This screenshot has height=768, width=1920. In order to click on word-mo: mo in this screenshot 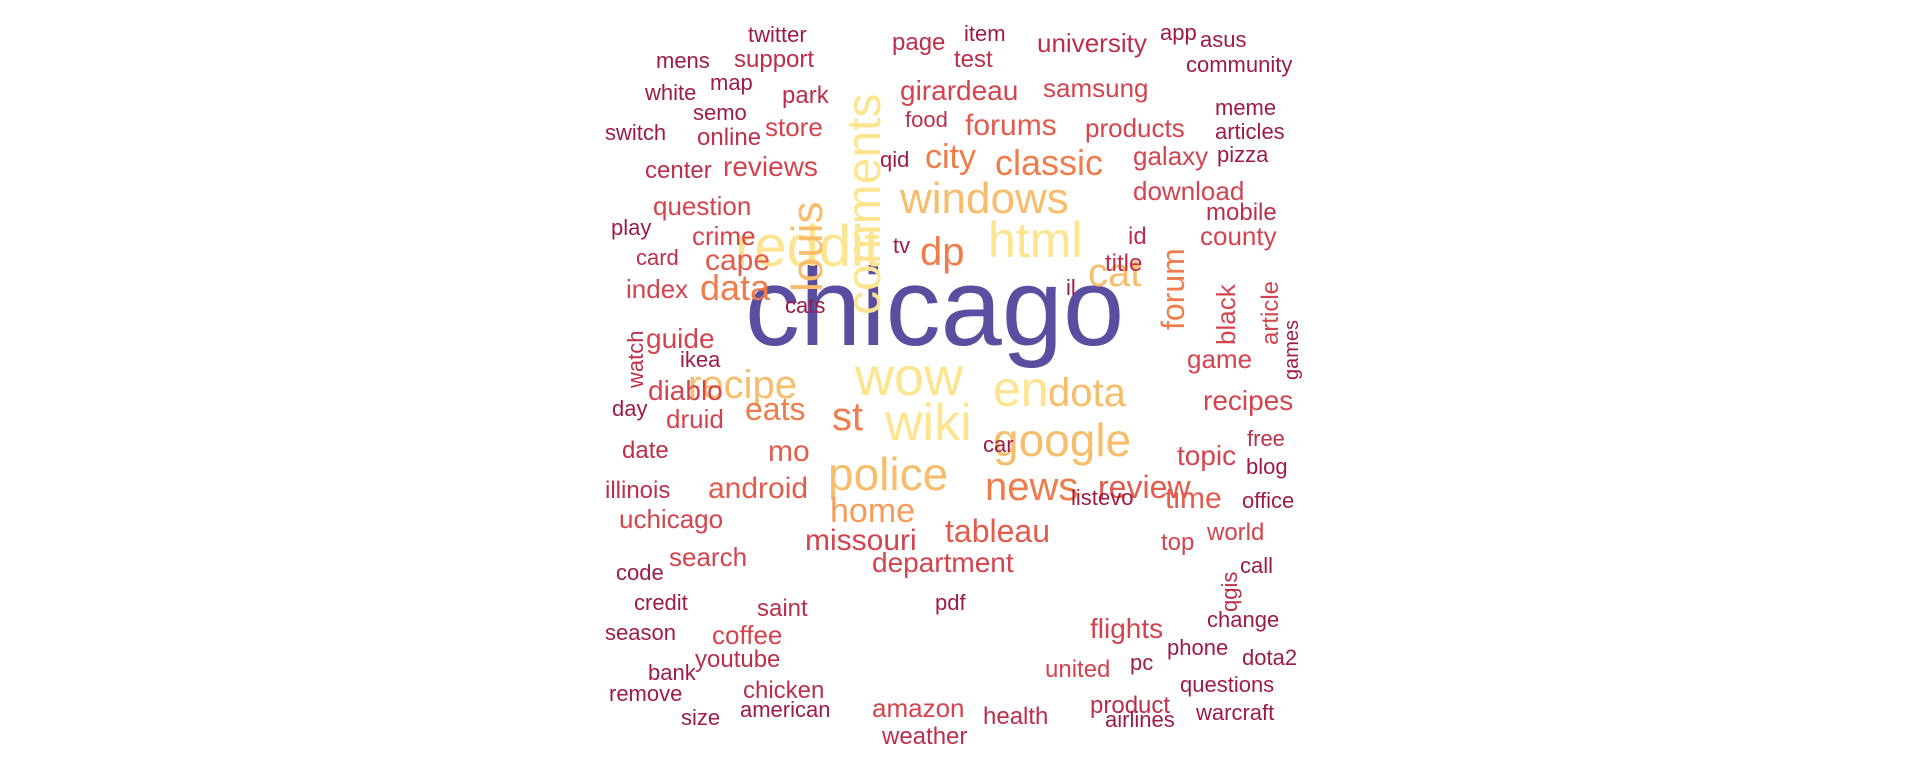, I will do `click(789, 451)`.